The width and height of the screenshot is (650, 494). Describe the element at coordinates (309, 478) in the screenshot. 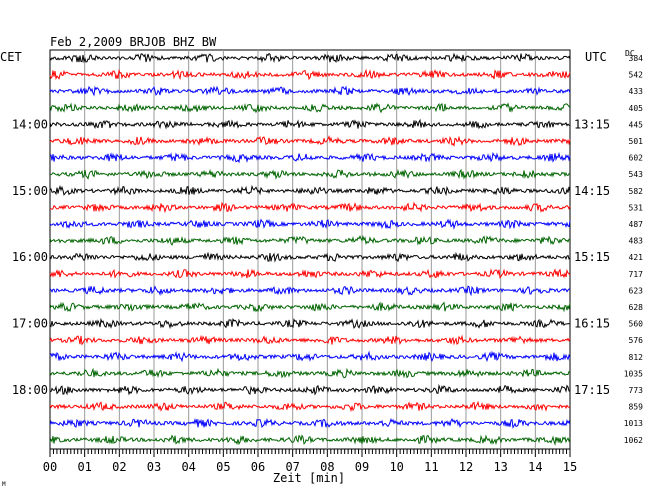

I see `x-axis-label: Zeit [min]` at that location.